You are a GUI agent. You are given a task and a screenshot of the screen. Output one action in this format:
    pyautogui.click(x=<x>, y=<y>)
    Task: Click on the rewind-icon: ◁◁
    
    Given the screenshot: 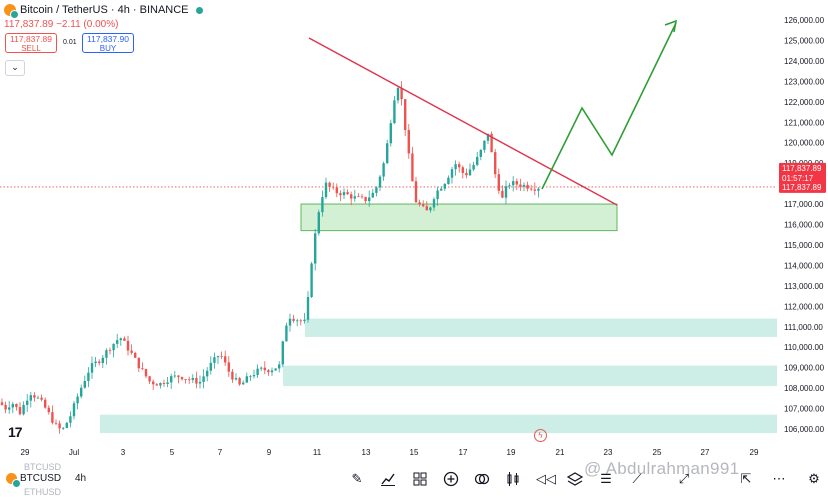 What is the action you would take?
    pyautogui.click(x=546, y=478)
    